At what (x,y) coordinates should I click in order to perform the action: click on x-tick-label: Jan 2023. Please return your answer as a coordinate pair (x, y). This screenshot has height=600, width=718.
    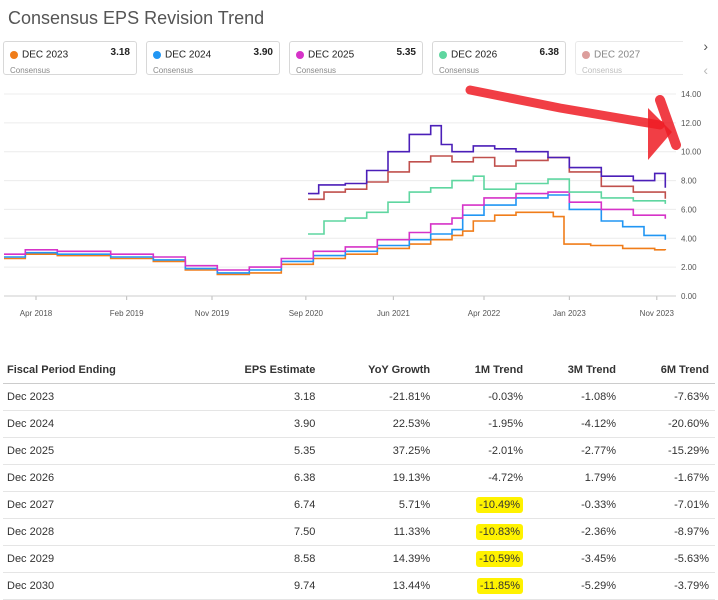
    Looking at the image, I should click on (569, 313).